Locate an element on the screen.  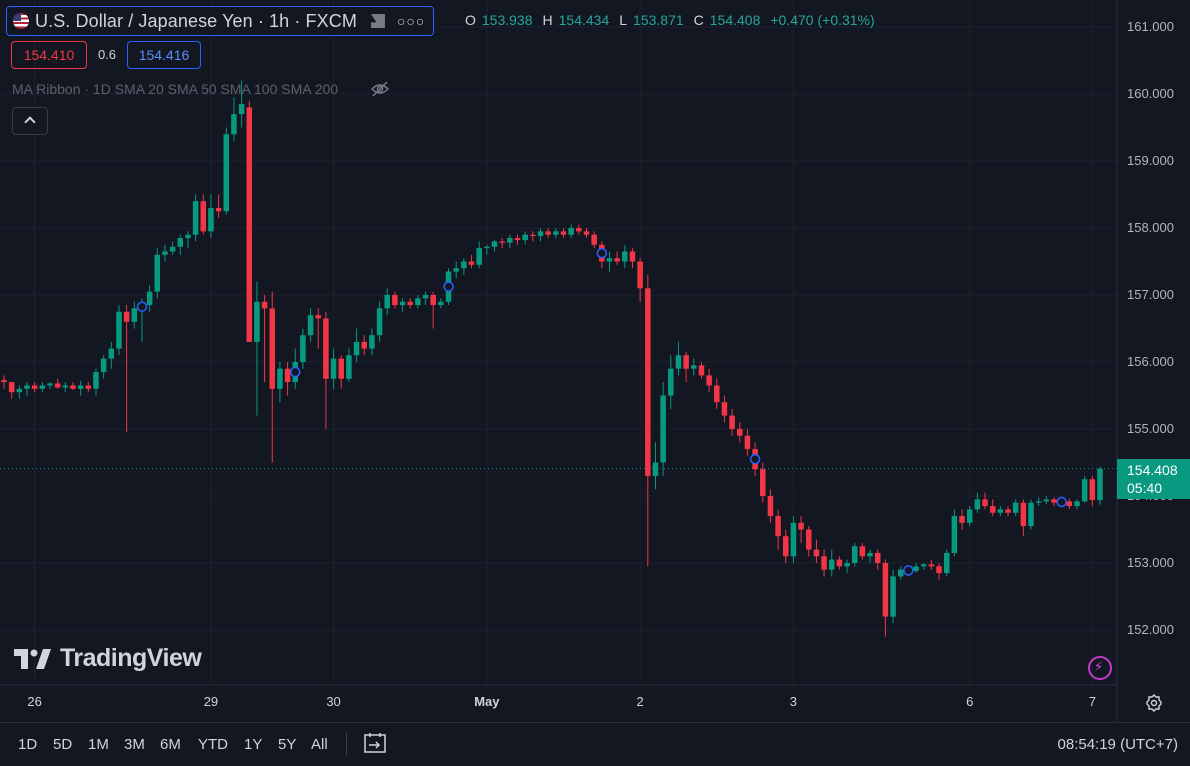
last-price-tag: 154.408 05:40 is located at coordinates (1153, 479).